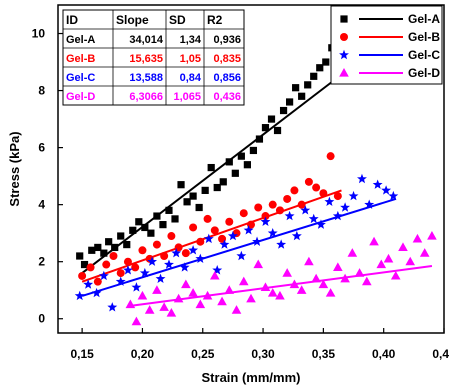 The height and width of the screenshot is (389, 449). Describe the element at coordinates (324, 354) in the screenshot. I see `x-tick-label: 0,35` at that location.